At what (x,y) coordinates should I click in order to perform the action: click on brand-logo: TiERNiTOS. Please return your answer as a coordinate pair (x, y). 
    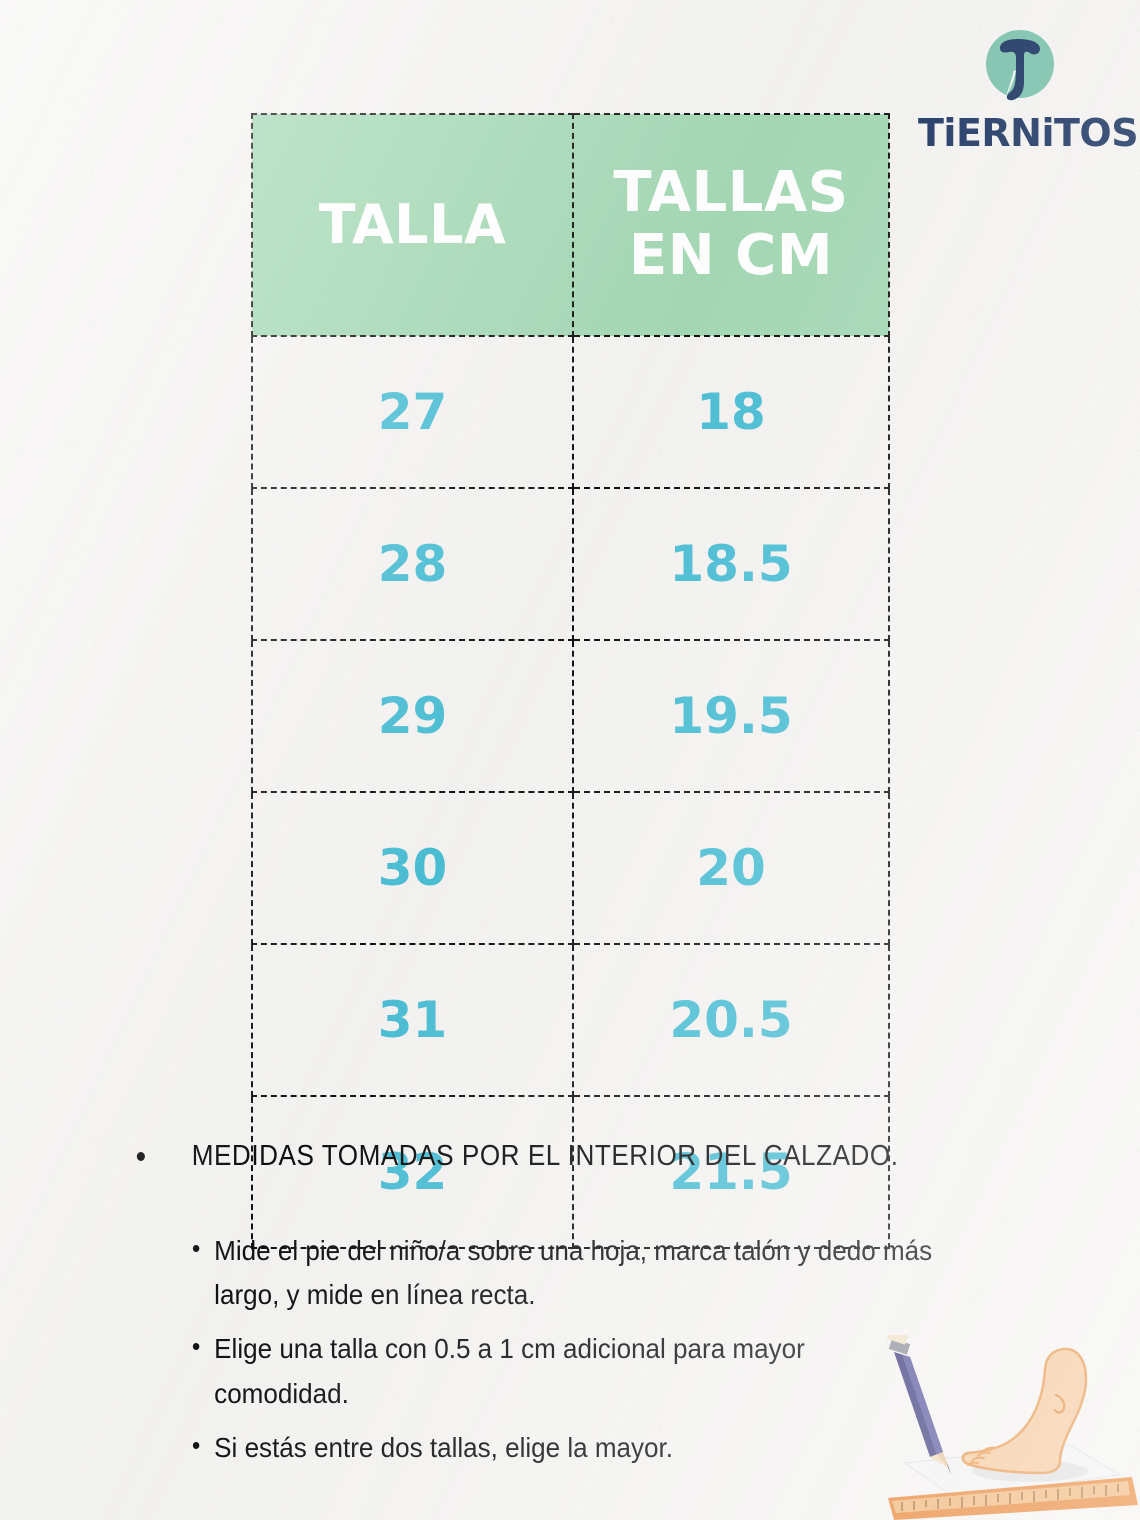
    Looking at the image, I should click on (1028, 90).